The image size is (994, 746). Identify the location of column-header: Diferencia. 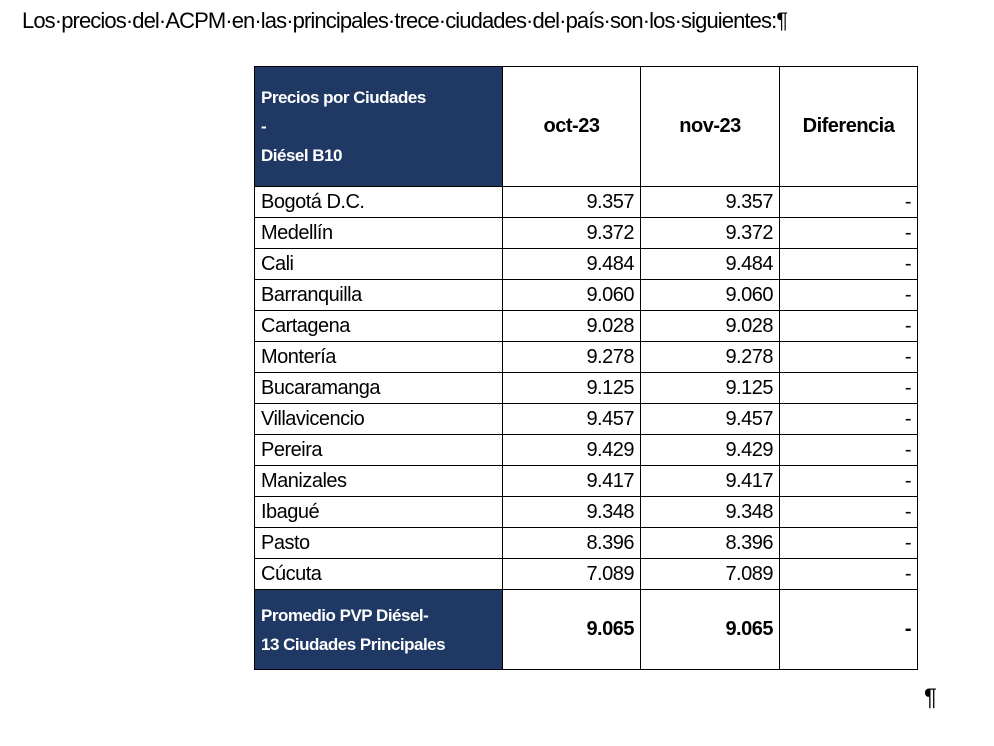
(848, 126).